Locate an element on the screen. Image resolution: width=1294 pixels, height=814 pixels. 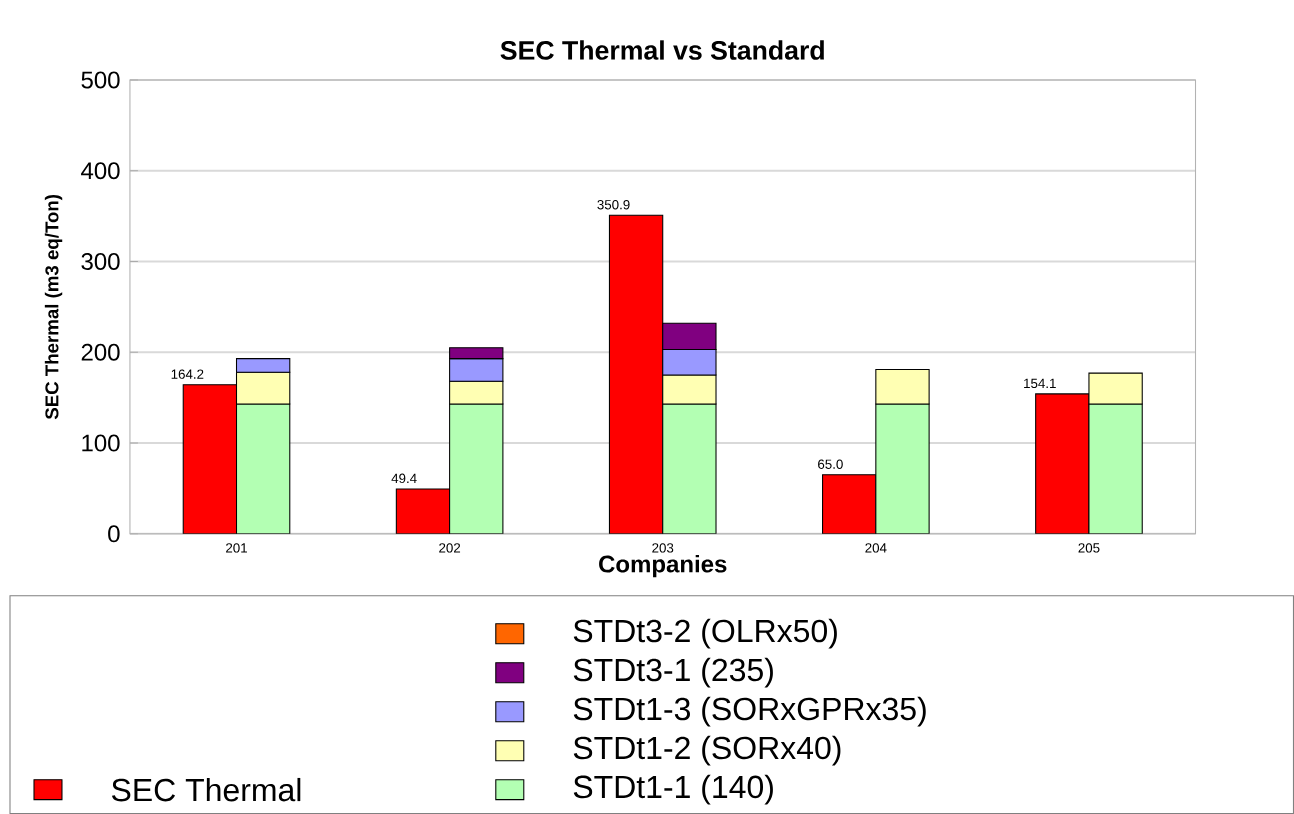
y-tick-label: 100 is located at coordinates (101, 443).